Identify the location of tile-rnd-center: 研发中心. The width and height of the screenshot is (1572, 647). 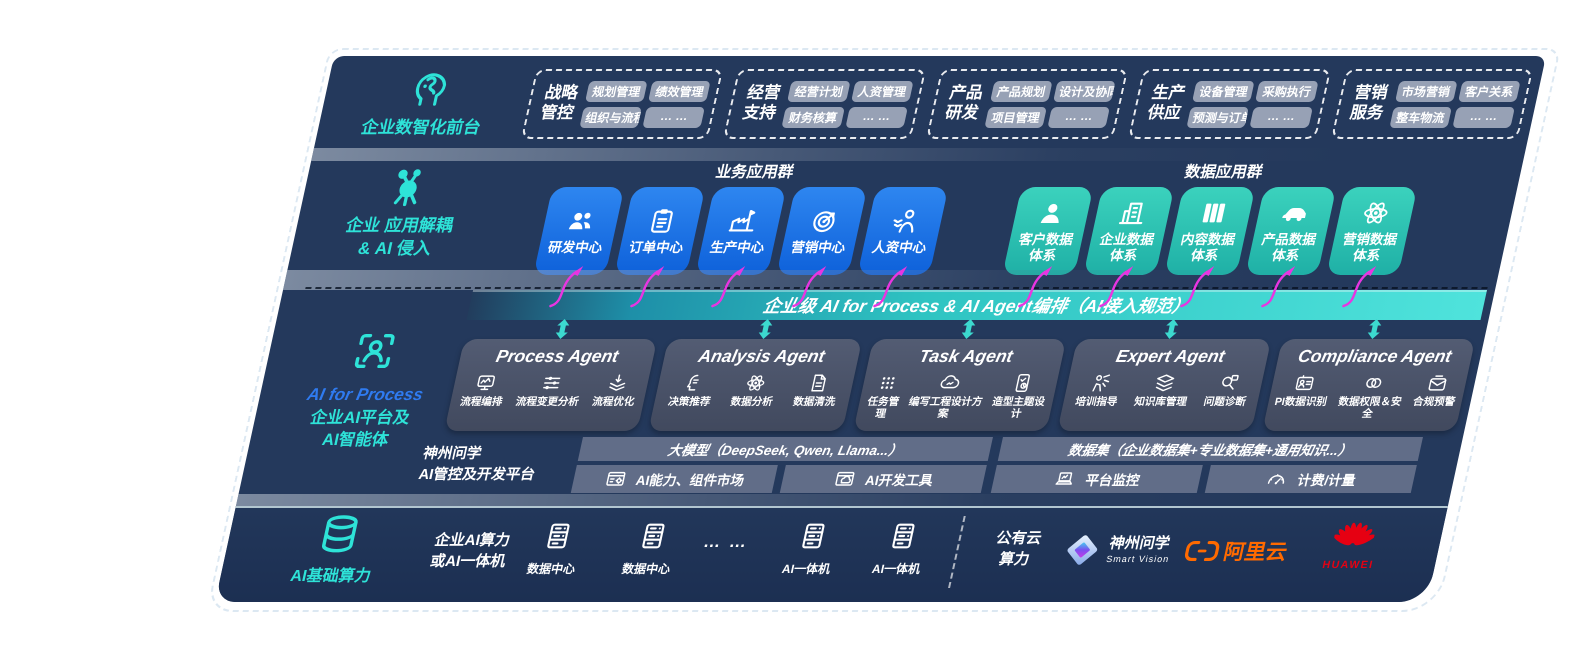
(579, 231).